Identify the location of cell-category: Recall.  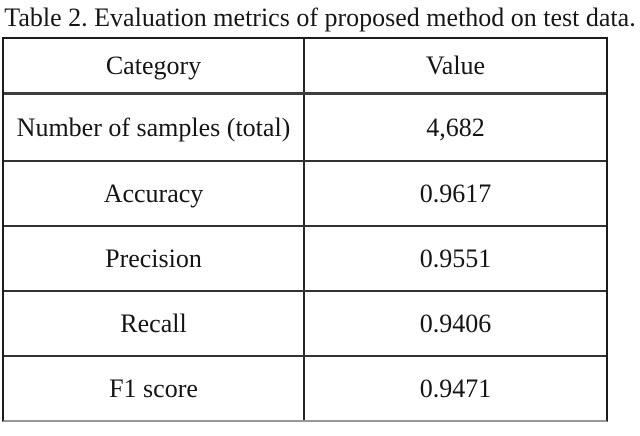
(154, 323).